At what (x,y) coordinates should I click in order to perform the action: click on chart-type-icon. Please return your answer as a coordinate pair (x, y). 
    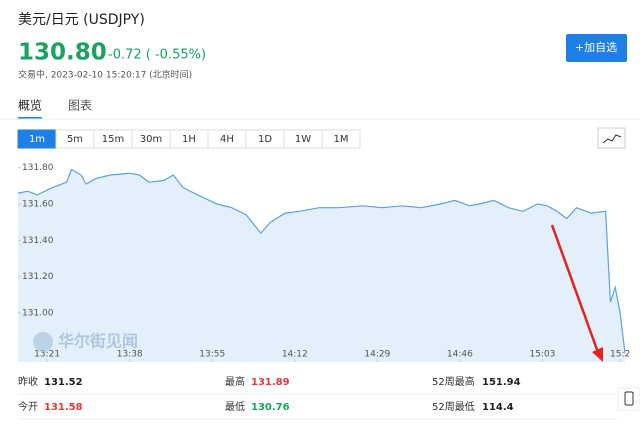
    Looking at the image, I should click on (612, 139).